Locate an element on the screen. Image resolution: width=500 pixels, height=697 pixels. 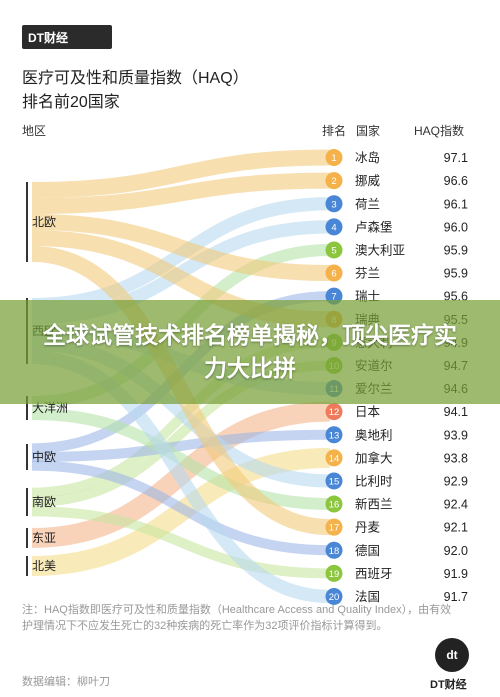
haq-value: 91.9 is located at coordinates (456, 574).